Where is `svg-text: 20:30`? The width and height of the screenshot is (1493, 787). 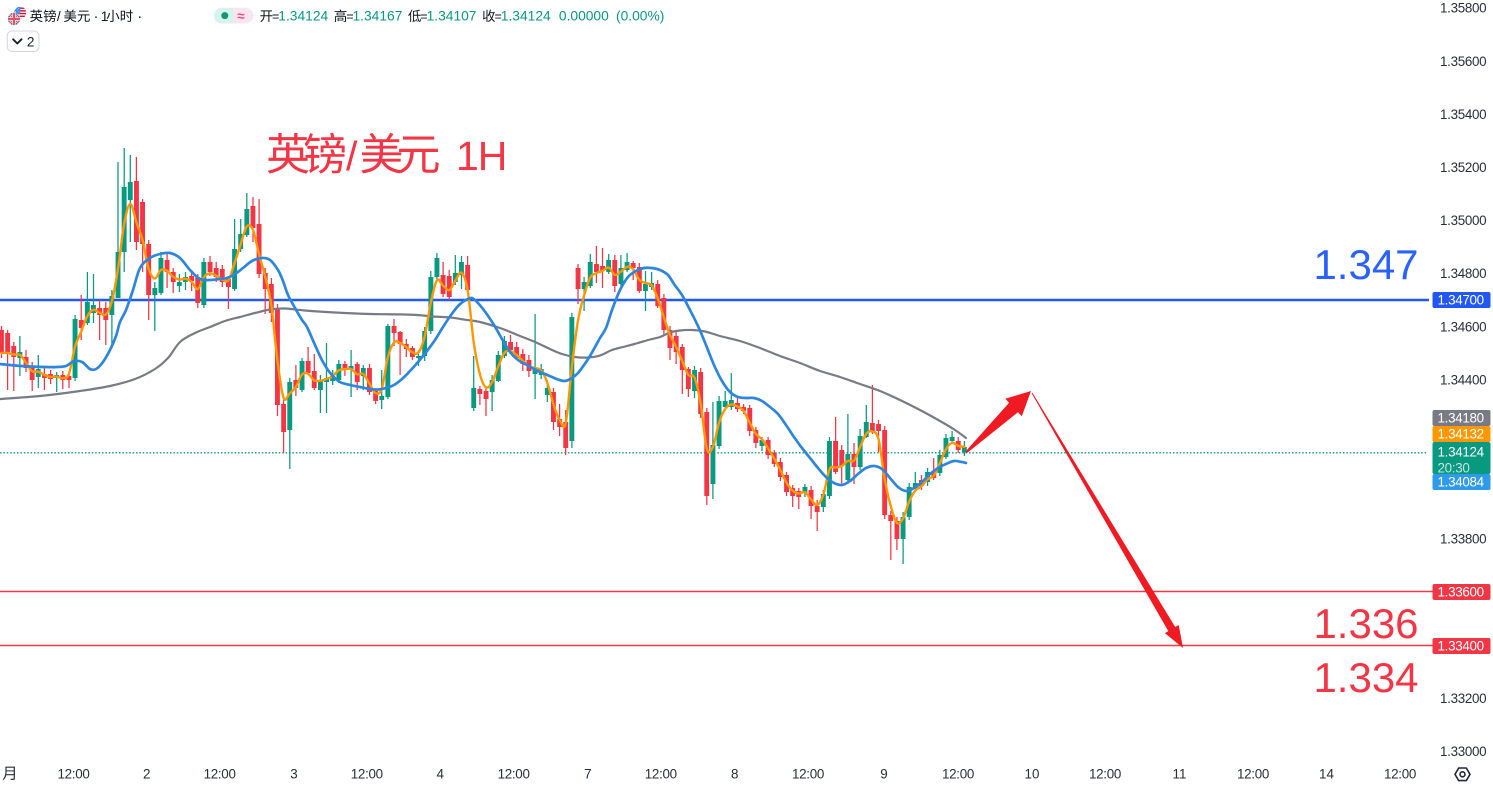 svg-text: 20:30 is located at coordinates (1454, 468).